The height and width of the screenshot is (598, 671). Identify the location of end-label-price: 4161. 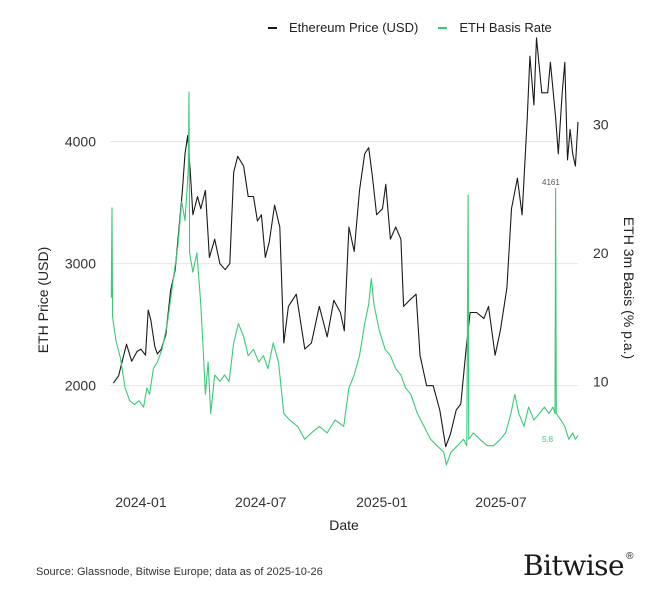
(551, 182).